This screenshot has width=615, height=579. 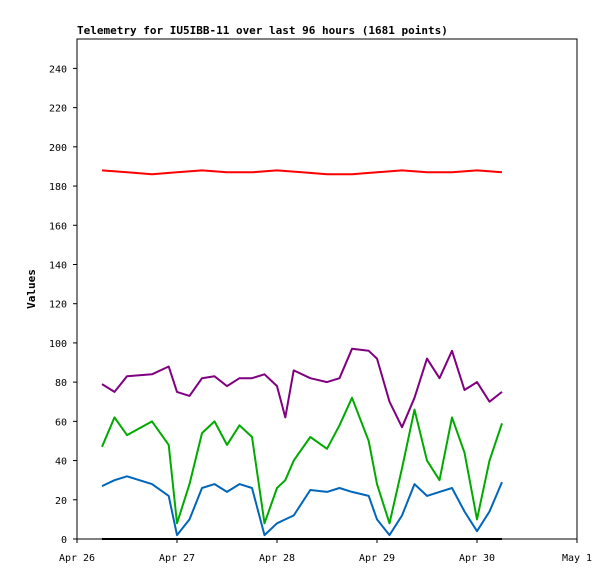 I want to click on y-tick-label: 140, so click(x=58, y=265).